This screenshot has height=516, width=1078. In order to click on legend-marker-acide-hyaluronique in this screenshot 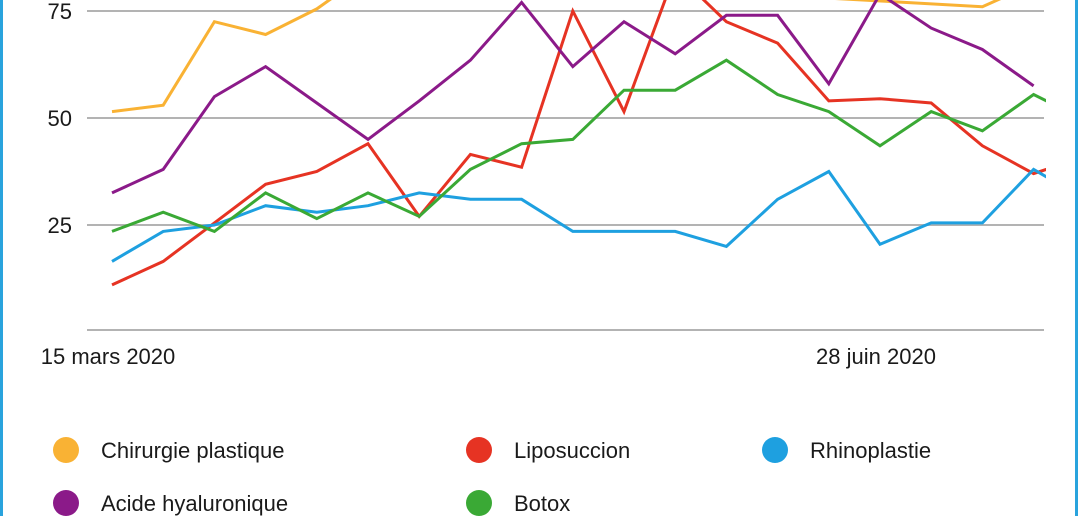, I will do `click(66, 503)`.